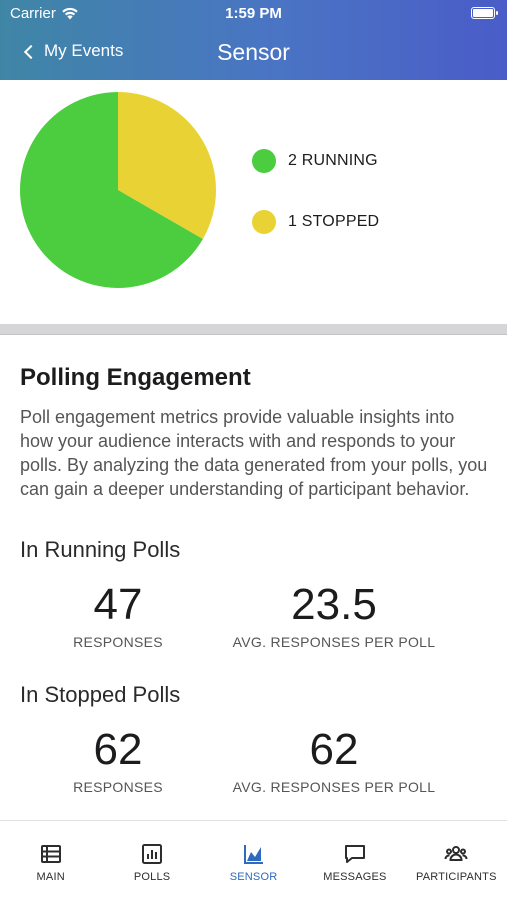 The height and width of the screenshot is (900, 507). What do you see at coordinates (118, 749) in the screenshot?
I see `stopped-responses-value: 62` at bounding box center [118, 749].